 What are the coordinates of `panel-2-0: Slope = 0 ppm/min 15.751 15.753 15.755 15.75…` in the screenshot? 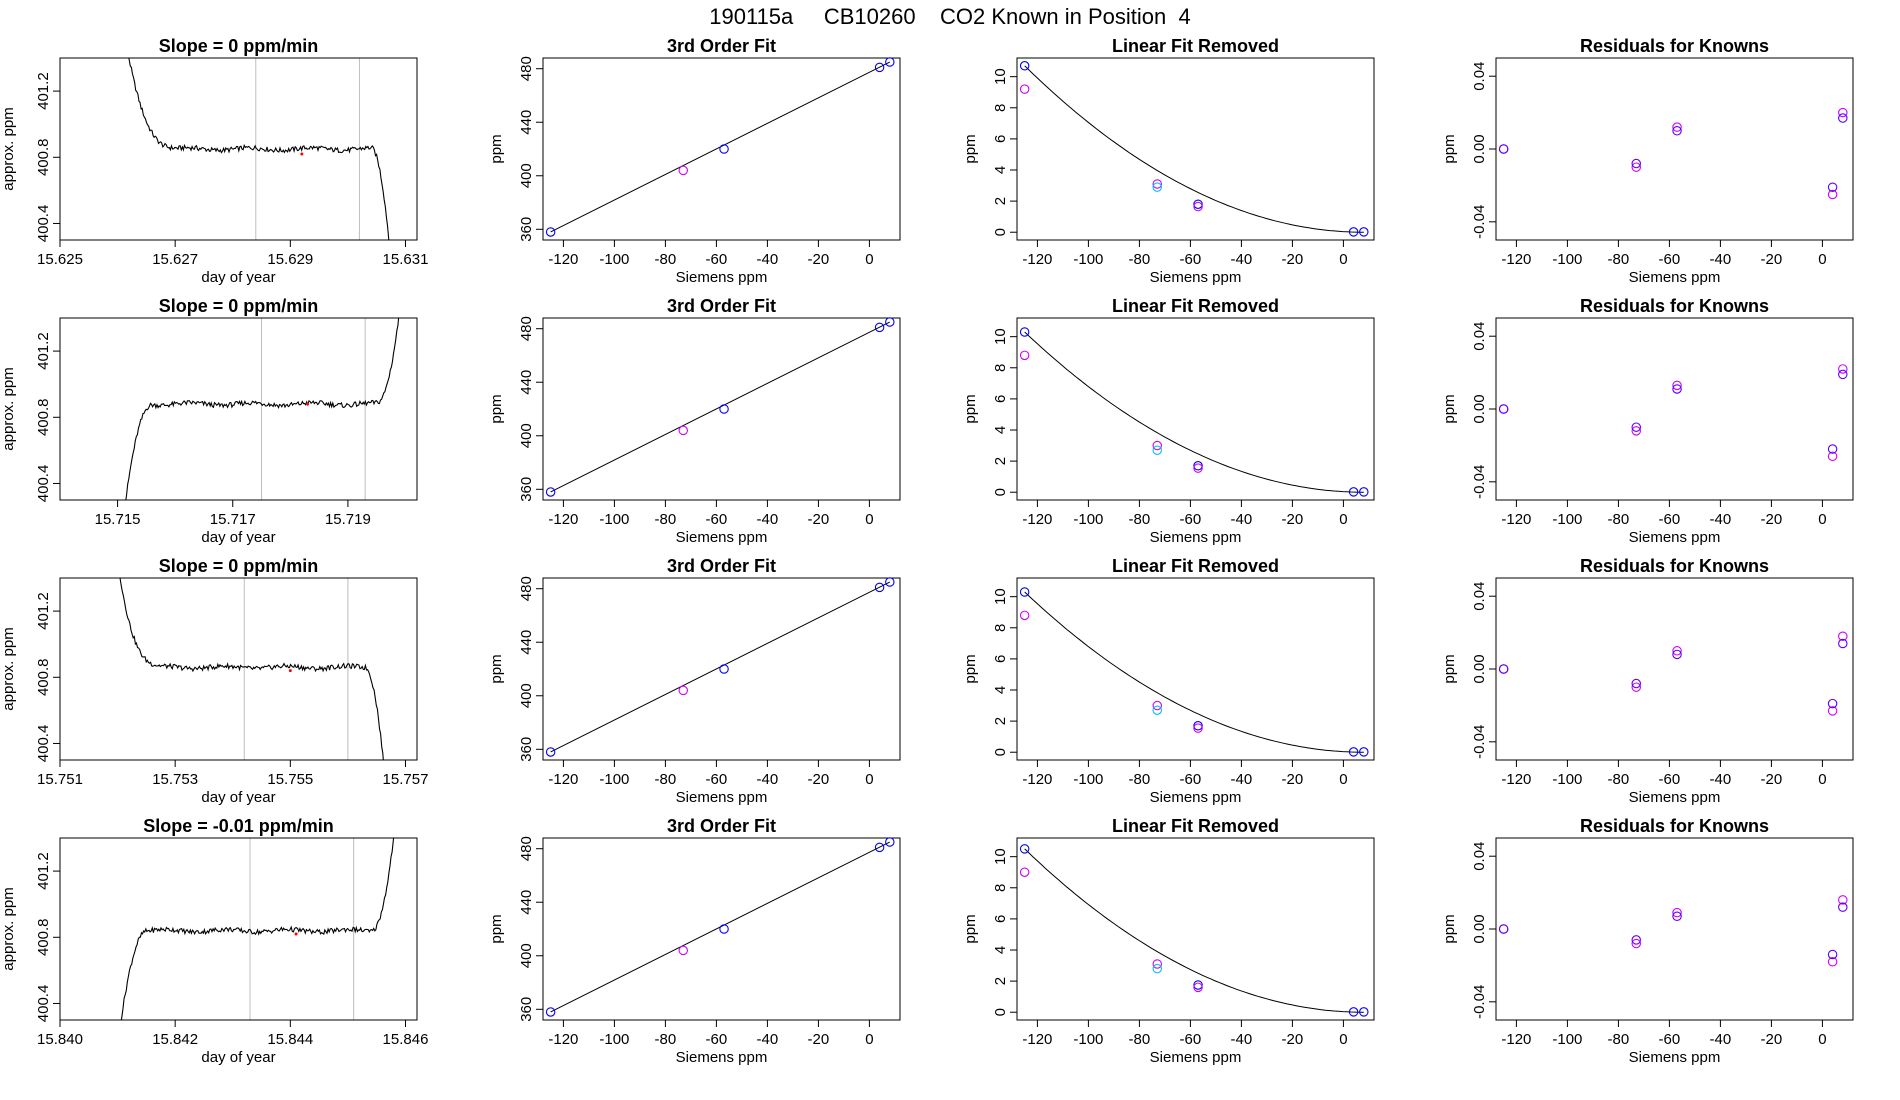 It's located at (214, 681).